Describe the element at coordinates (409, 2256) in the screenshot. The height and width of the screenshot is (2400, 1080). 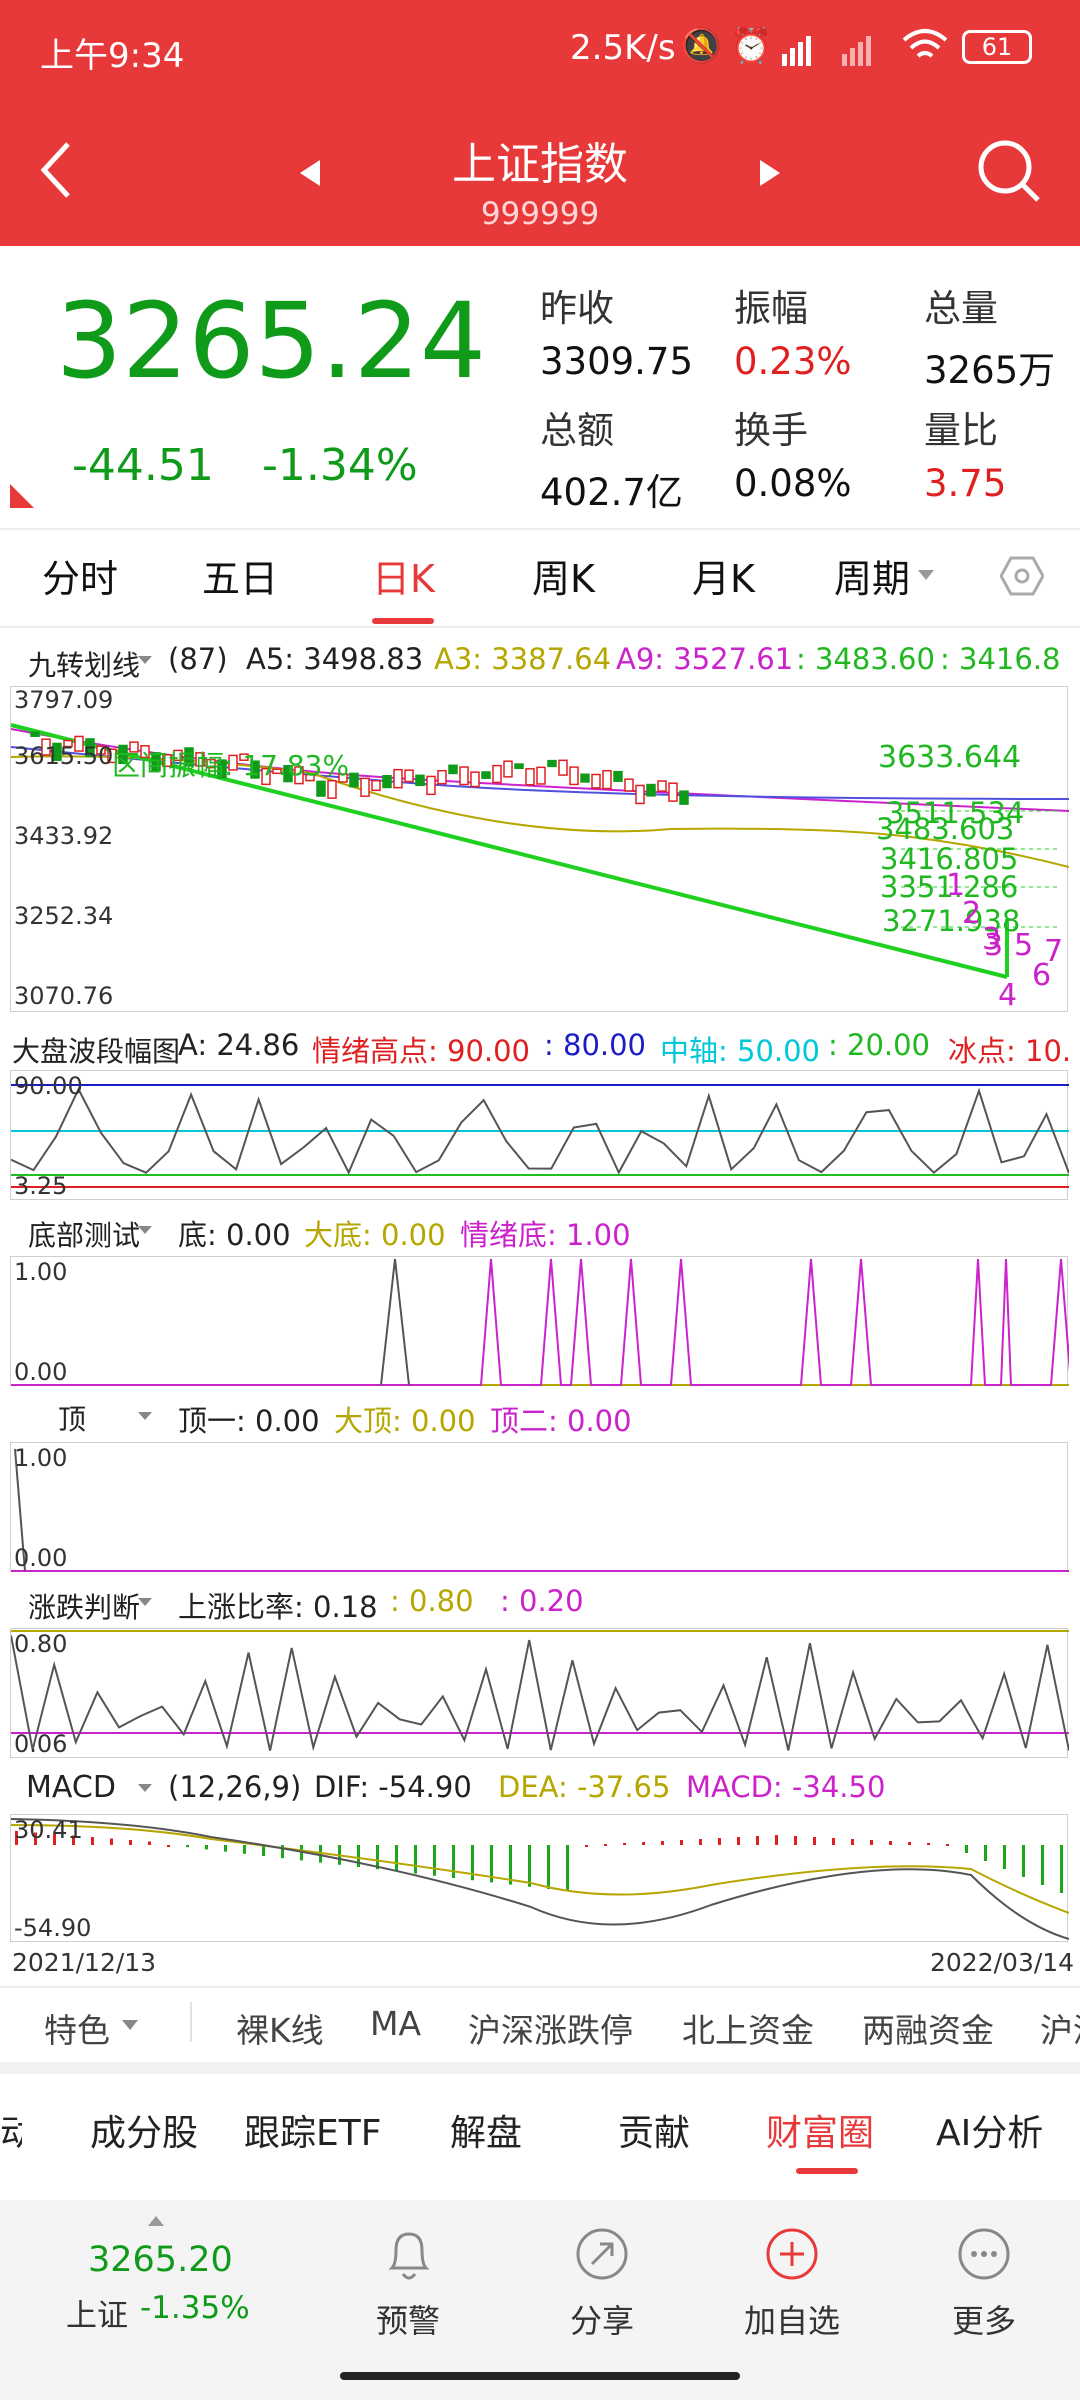
I see `bell-icon` at that location.